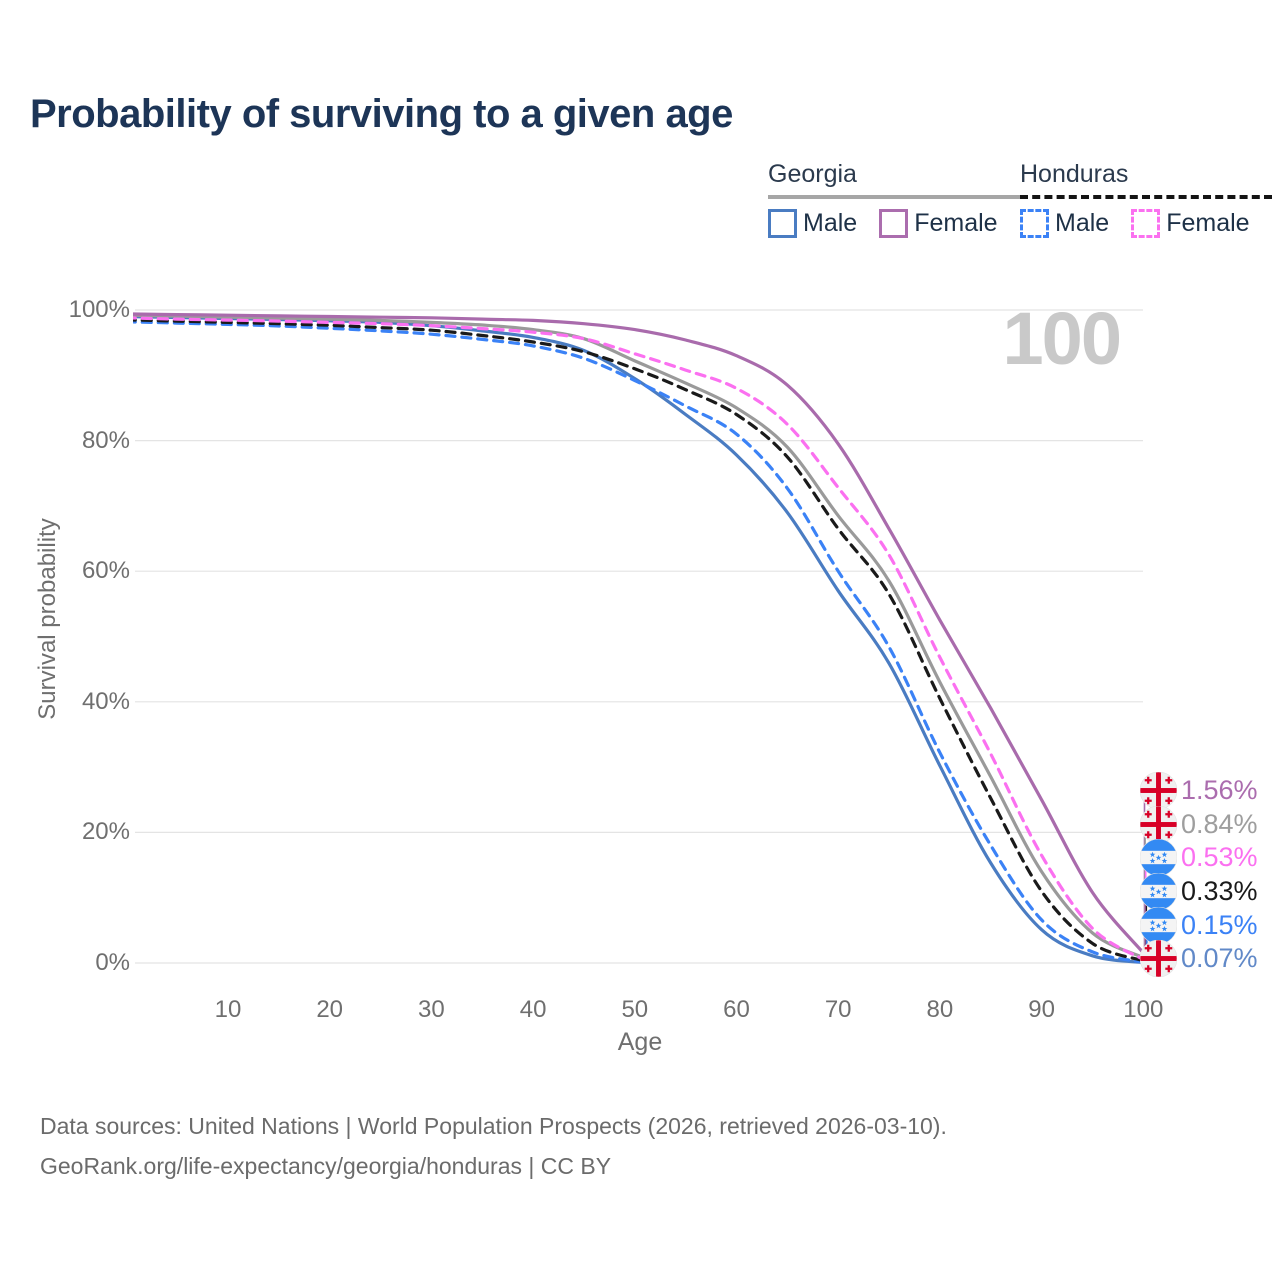 The height and width of the screenshot is (1280, 1280). What do you see at coordinates (782, 223) in the screenshot?
I see `georgia-male-checkbox` at bounding box center [782, 223].